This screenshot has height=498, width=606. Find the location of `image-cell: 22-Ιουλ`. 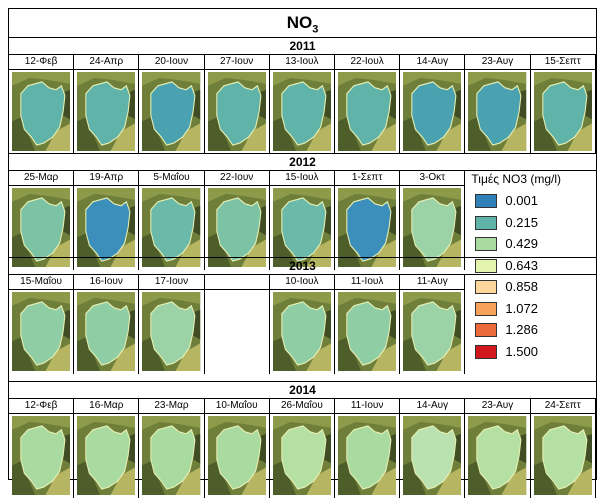

image-cell: 22-Ιουλ is located at coordinates (368, 104).